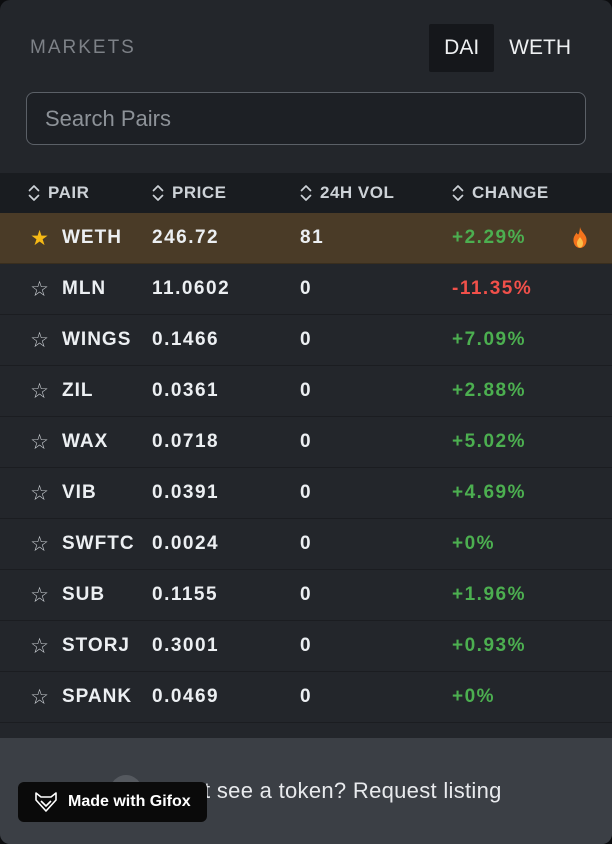 Image resolution: width=612 pixels, height=844 pixels. Describe the element at coordinates (532, 340) in the screenshot. I see `change-cell: +7.09%` at that location.